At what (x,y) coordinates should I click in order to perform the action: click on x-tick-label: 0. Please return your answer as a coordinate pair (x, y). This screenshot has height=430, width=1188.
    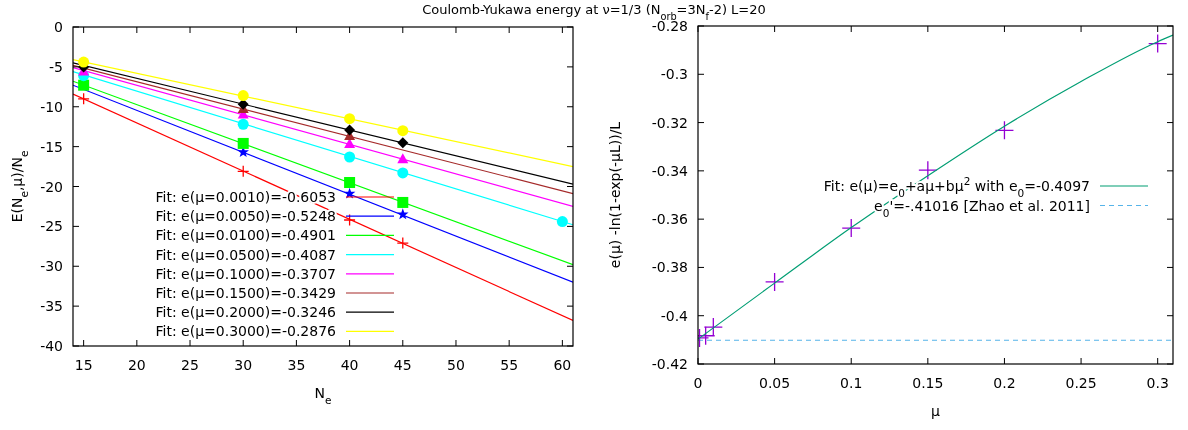
    Looking at the image, I should click on (698, 383).